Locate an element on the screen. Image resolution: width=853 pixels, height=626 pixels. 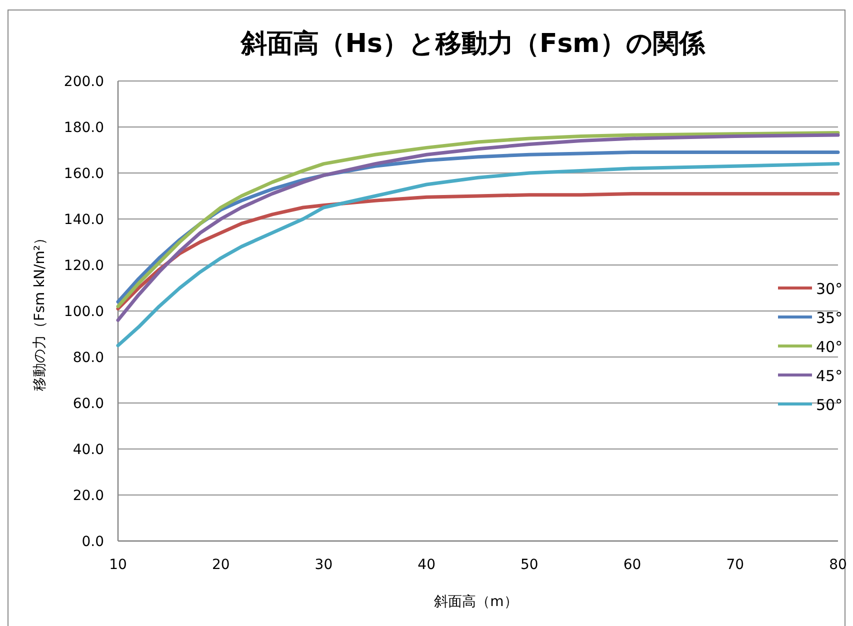
x-tick-label: 80 is located at coordinates (838, 565).